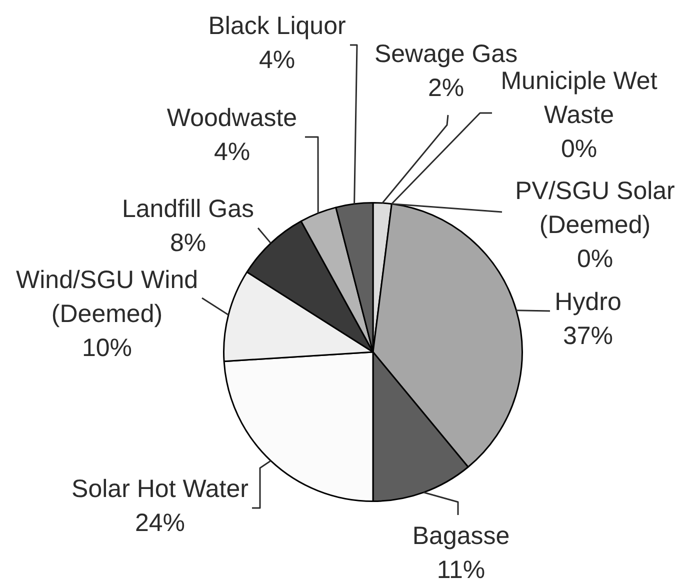  What do you see at coordinates (277, 26) in the screenshot?
I see `slice-label: Black Liquor` at bounding box center [277, 26].